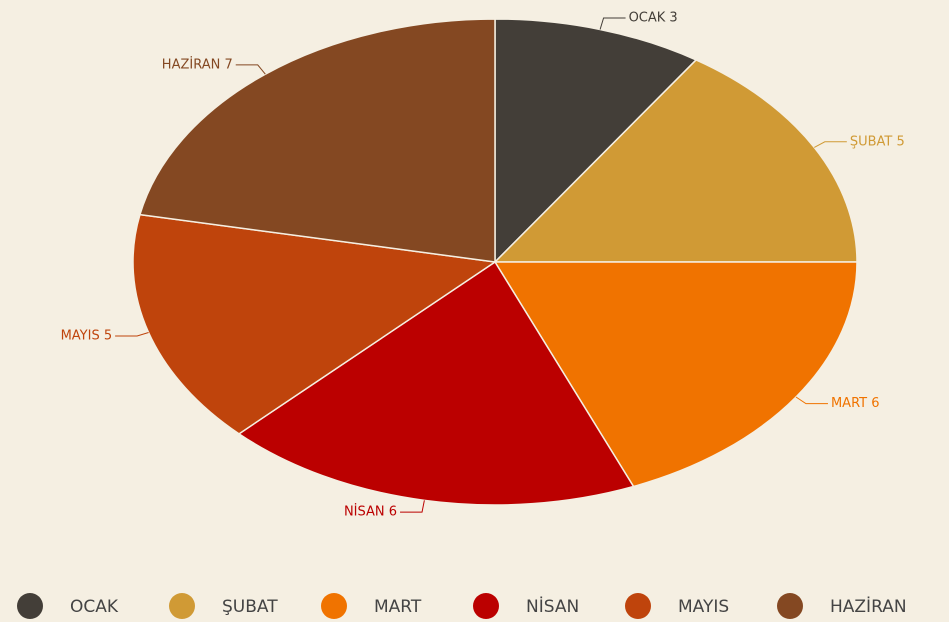 This screenshot has height=622, width=949. Describe the element at coordinates (94, 607) in the screenshot. I see `legend-label: OCAK` at that location.